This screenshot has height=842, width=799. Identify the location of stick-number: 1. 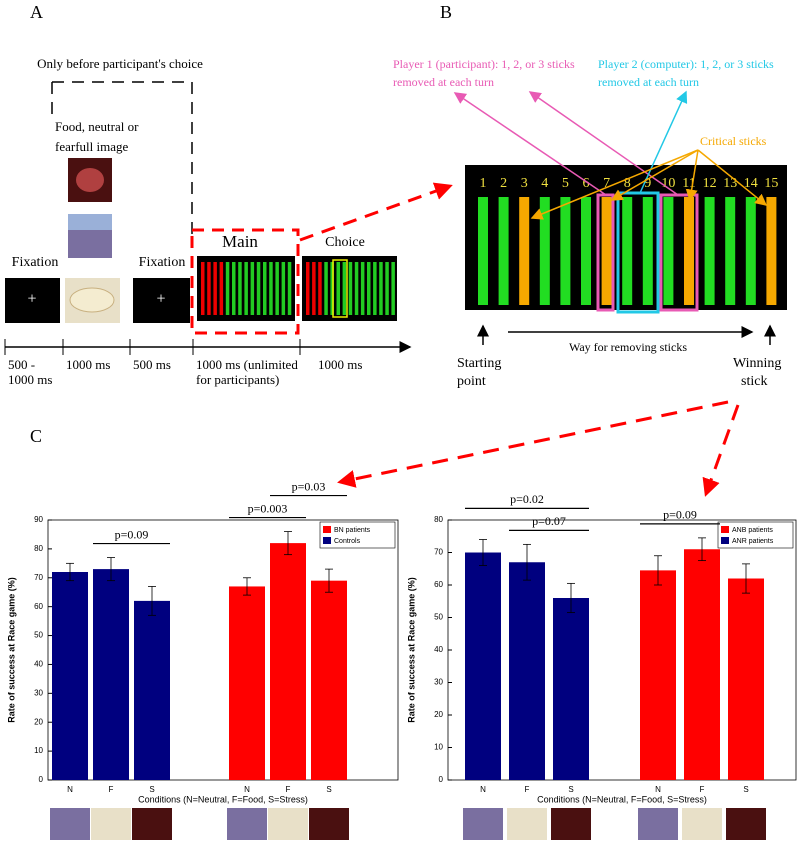
(483, 183).